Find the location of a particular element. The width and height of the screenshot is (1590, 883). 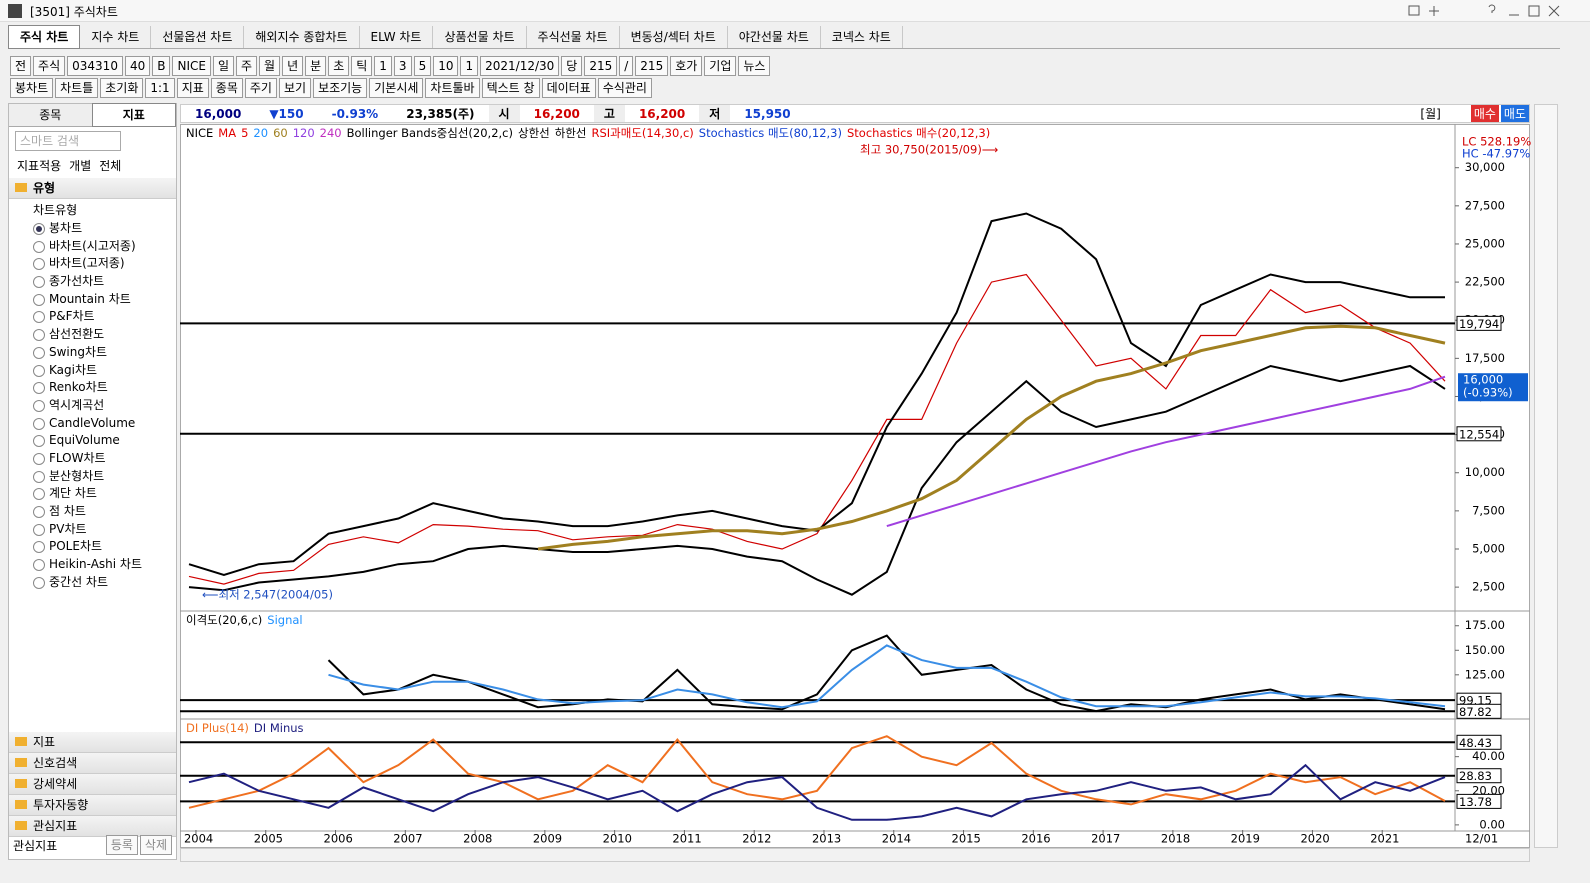

toolbar-button: 데이터표 is located at coordinates (568, 88).